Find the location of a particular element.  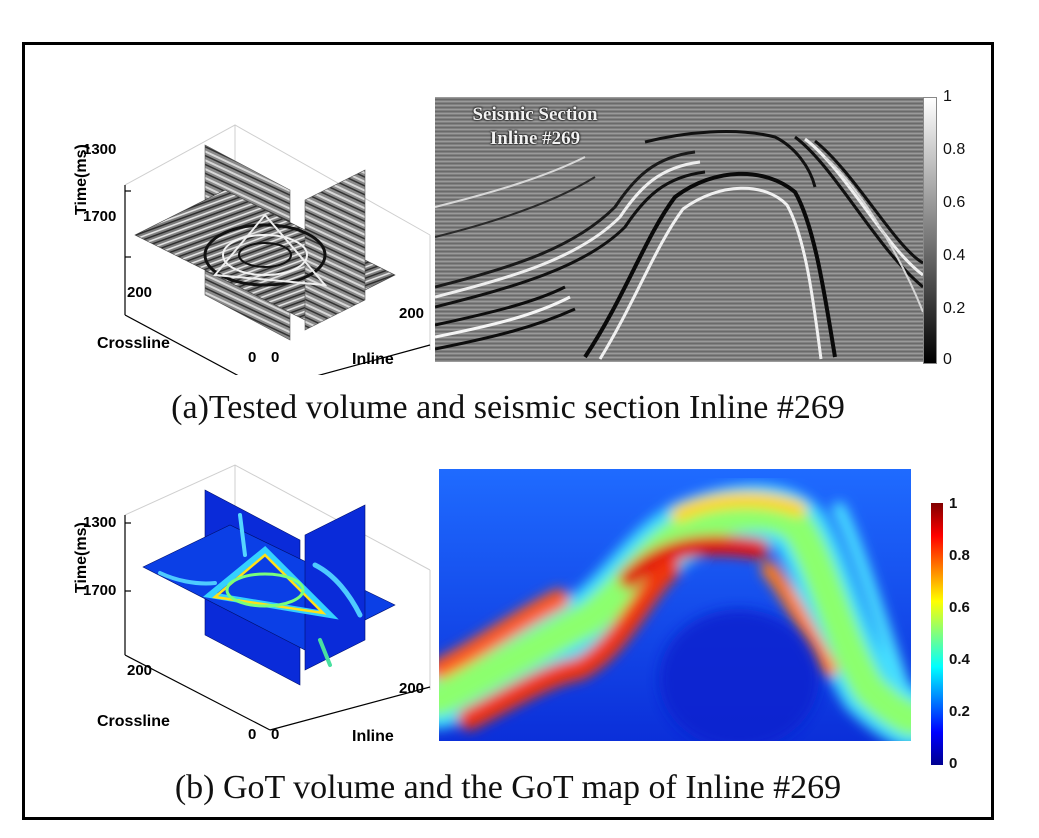

seismic-volume-graphic is located at coordinates (277, 249).